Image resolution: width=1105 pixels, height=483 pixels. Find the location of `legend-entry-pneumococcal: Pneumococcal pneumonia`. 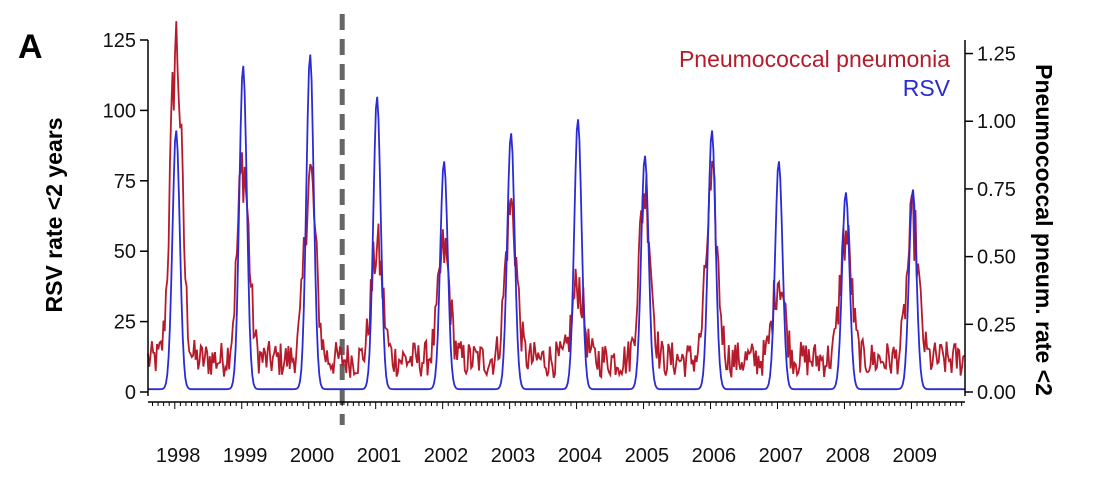

legend-entry-pneumococcal: Pneumococcal pneumonia is located at coordinates (814, 59).